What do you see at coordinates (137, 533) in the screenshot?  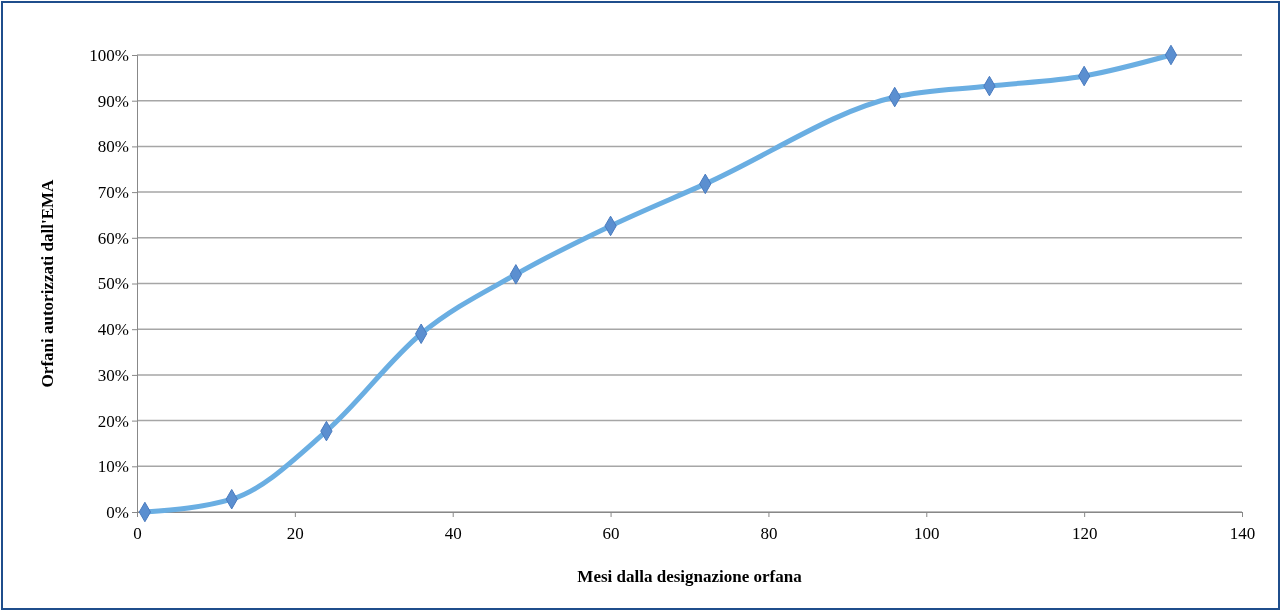 I see `x-tick-label: 0` at bounding box center [137, 533].